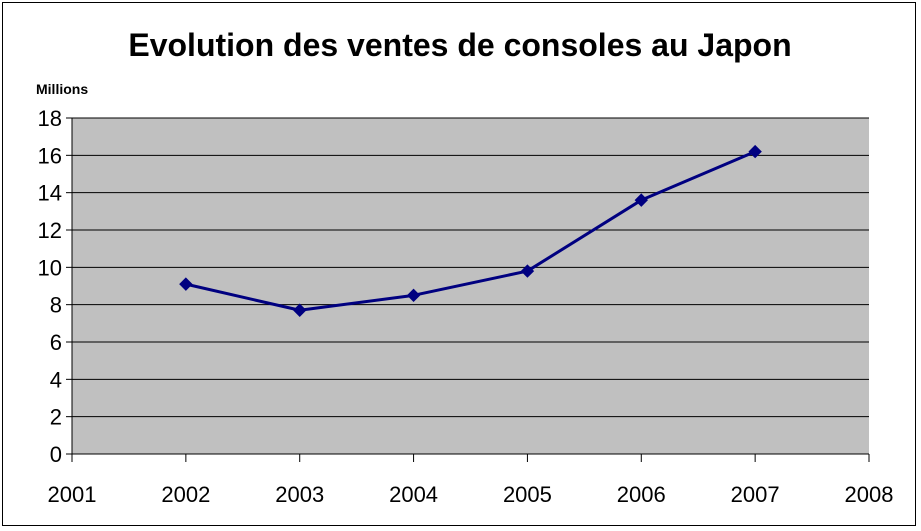 The height and width of the screenshot is (531, 921). I want to click on y-tick-label: 12, so click(50, 230).